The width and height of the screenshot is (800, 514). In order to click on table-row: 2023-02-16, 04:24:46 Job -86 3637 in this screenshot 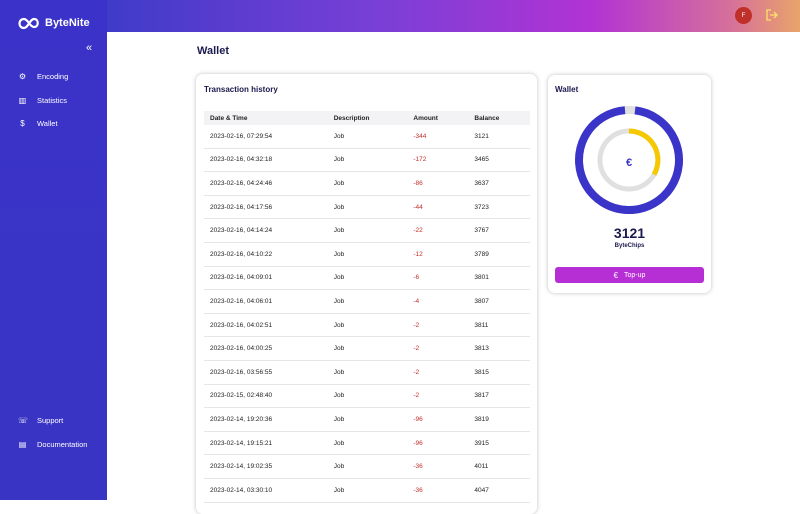, I will do `click(367, 183)`.